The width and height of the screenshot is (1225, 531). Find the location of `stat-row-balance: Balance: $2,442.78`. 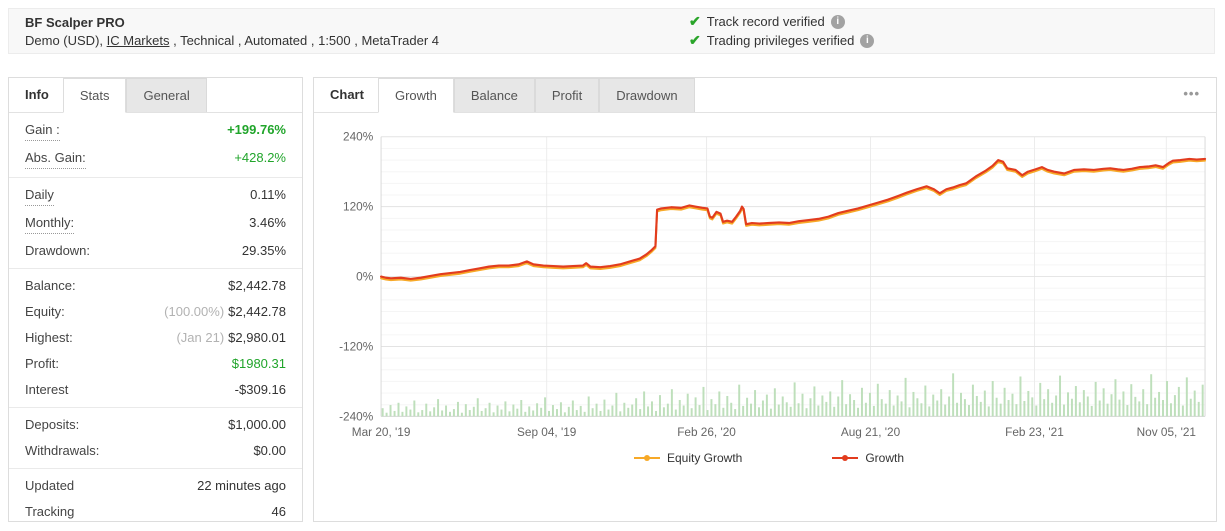

stat-row-balance: Balance: $2,442.78 is located at coordinates (155, 286).